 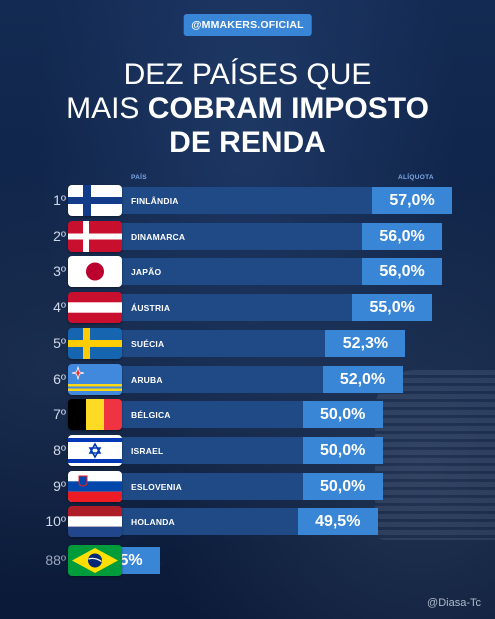 I want to click on bar-row: ARUBA 52,0% 6º, so click(x=247, y=379).